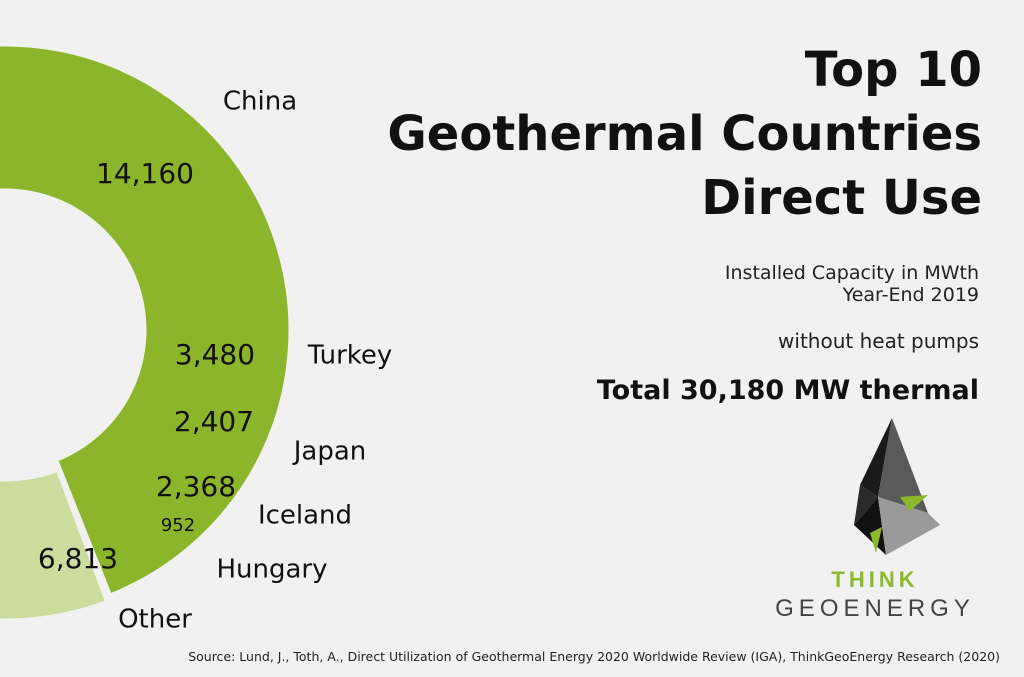 This screenshot has height=677, width=1024. What do you see at coordinates (875, 608) in the screenshot?
I see `logo-geoenergy-text: GEOENERGY` at bounding box center [875, 608].